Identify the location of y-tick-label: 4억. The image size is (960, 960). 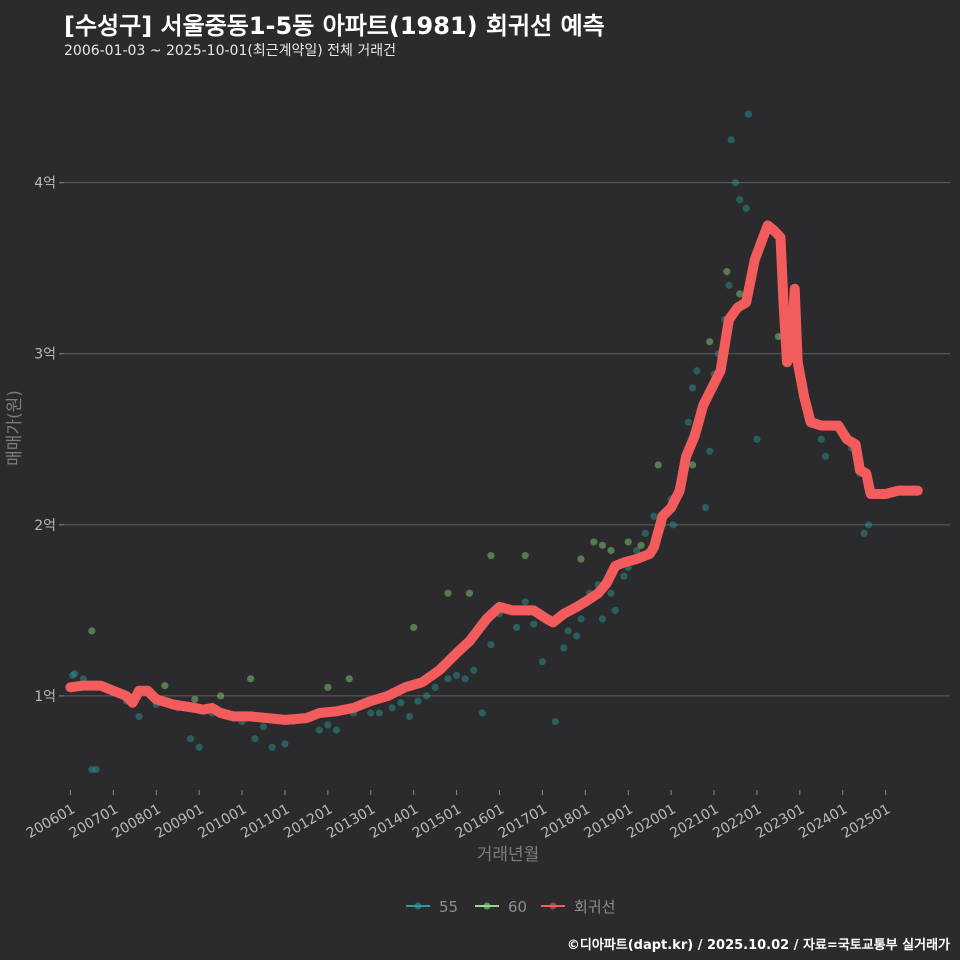
(45, 184).